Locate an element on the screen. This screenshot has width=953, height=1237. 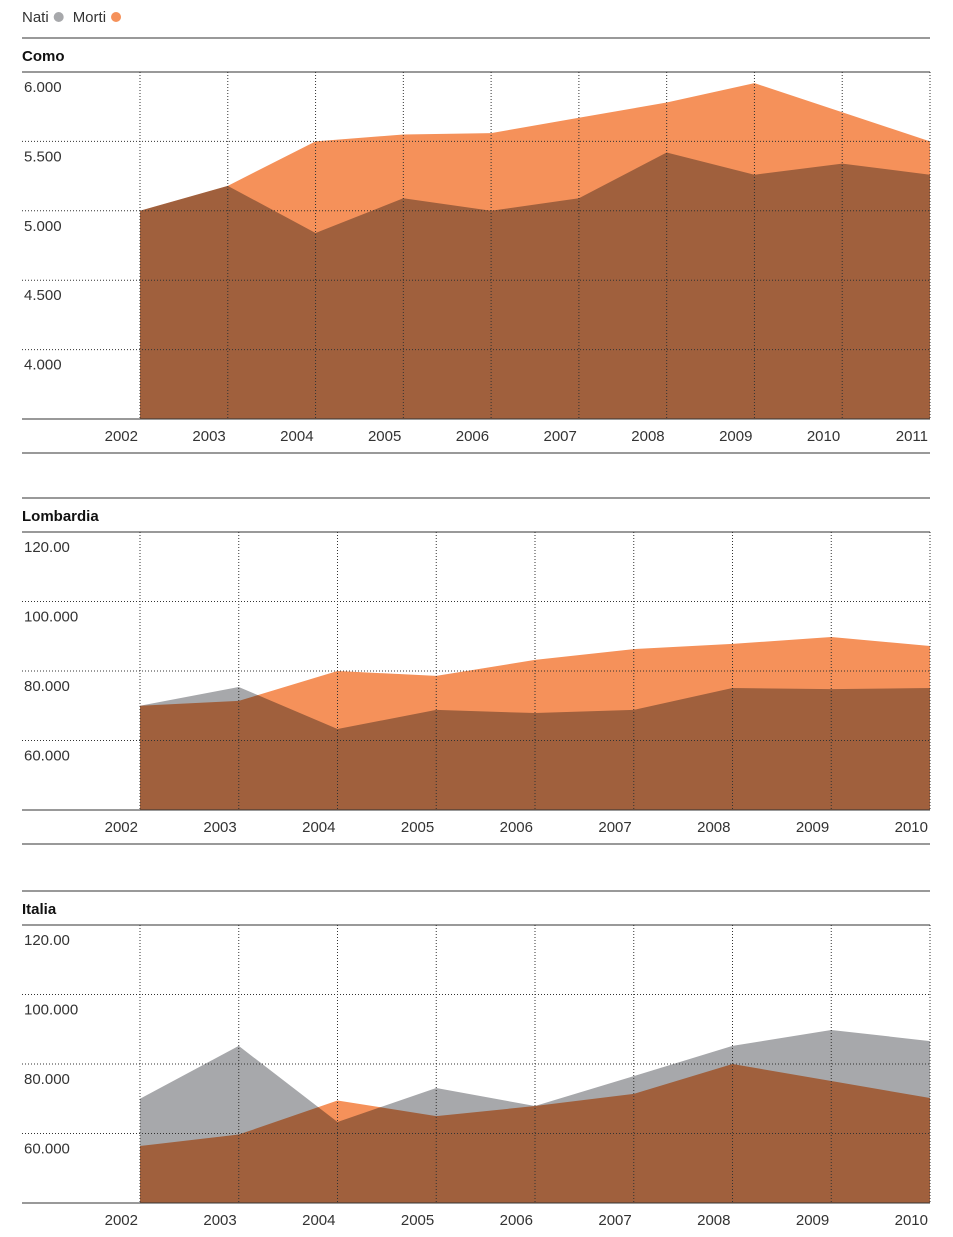
legend-label: Nati is located at coordinates (35, 17).